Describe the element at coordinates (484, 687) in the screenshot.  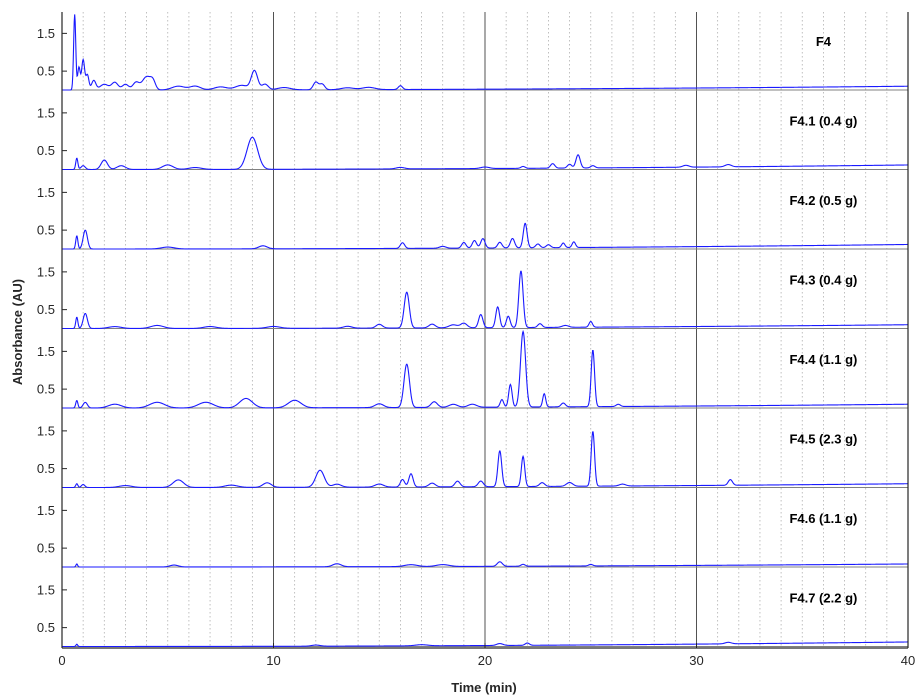
I see `x-axis-label: Time (min)` at that location.